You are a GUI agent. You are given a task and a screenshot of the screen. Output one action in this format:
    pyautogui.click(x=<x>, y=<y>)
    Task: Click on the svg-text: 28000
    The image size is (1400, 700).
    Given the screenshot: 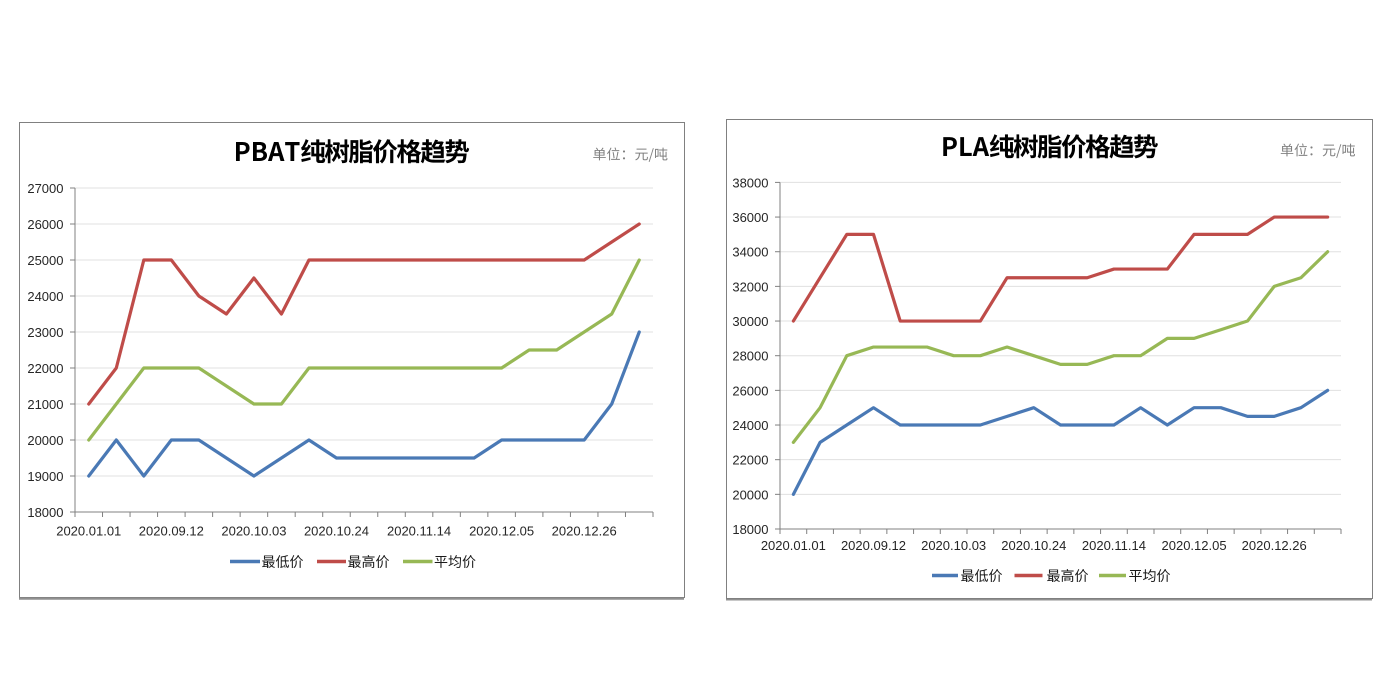 What is the action you would take?
    pyautogui.click(x=750, y=356)
    